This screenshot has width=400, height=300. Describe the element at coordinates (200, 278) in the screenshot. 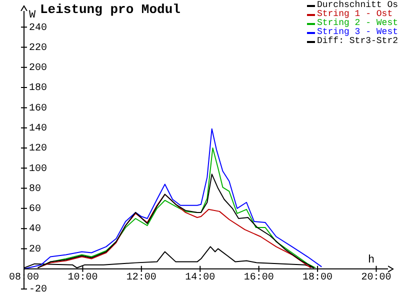

I see `x-tick-label: 14:00` at that location.